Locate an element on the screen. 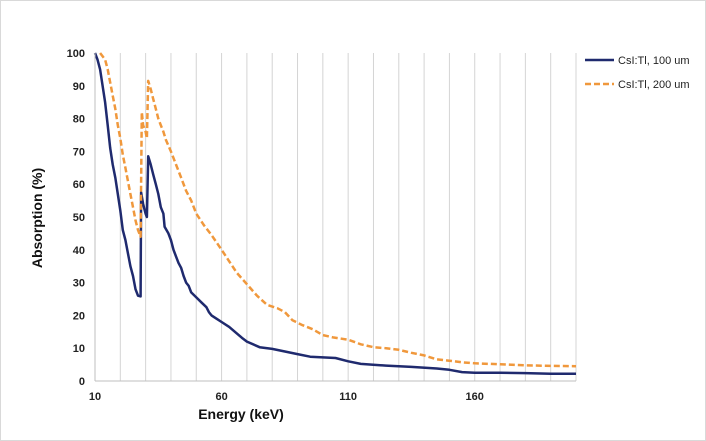  x-tick-label: 10 is located at coordinates (95, 397).